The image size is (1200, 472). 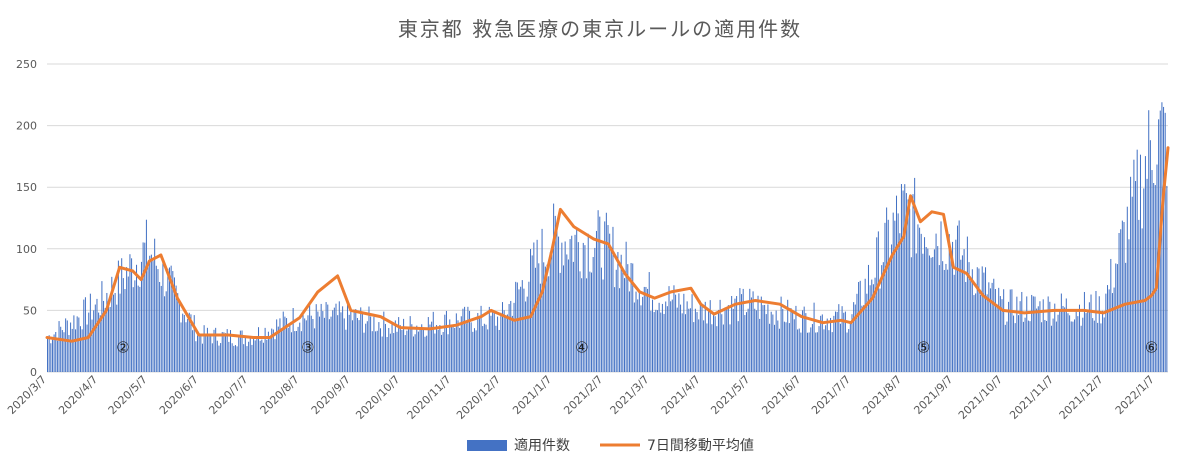 What do you see at coordinates (681, 395) in the screenshot?
I see `x-tick-label: 2021/4/7` at bounding box center [681, 395].